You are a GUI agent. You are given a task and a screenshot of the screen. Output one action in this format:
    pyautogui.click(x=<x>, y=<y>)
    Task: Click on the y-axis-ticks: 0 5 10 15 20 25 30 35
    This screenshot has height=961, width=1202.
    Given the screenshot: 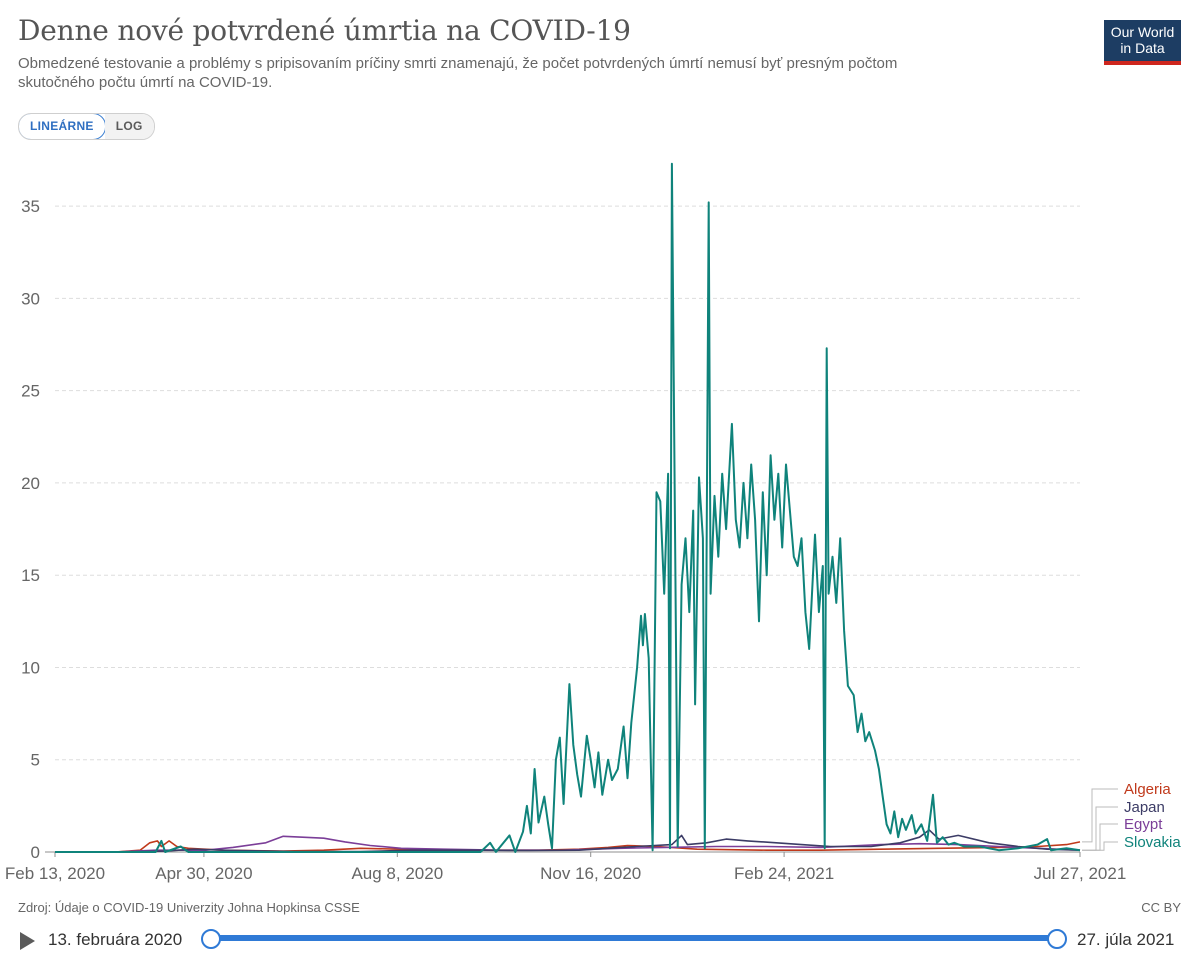 What is the action you would take?
    pyautogui.click(x=30, y=529)
    